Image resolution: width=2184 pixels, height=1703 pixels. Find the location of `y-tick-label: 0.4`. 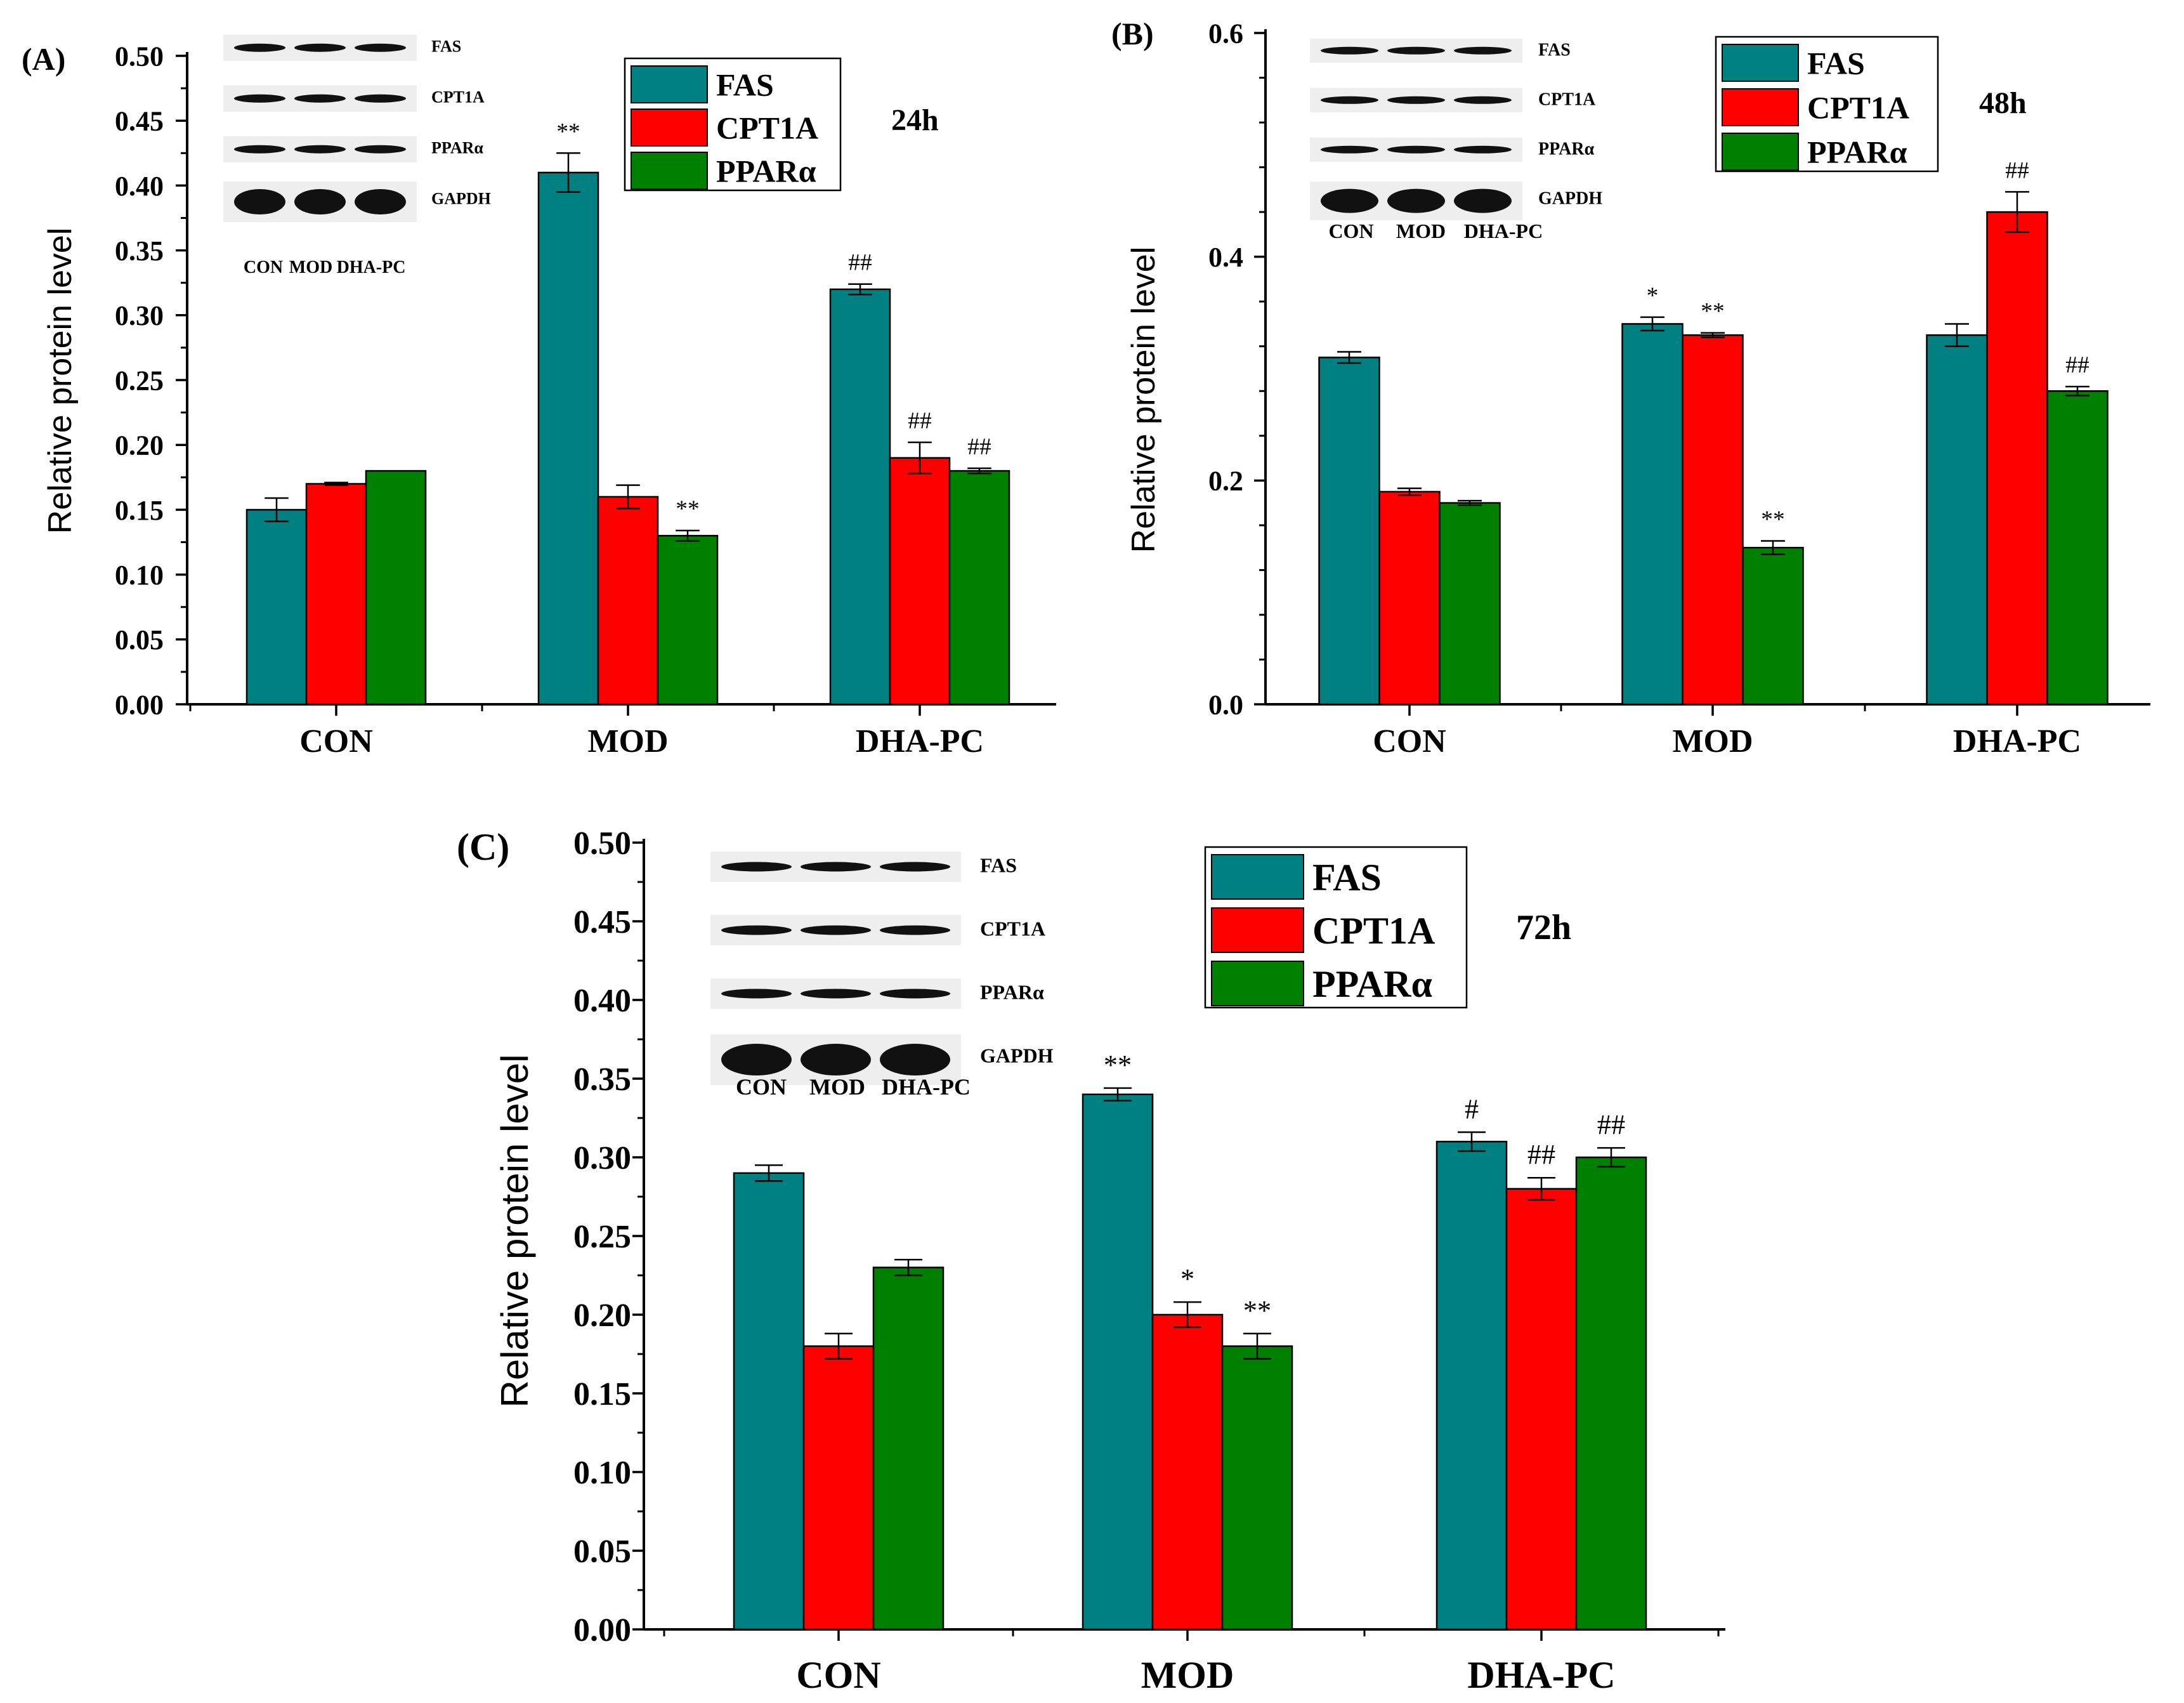

y-tick-label: 0.4 is located at coordinates (1225, 257).